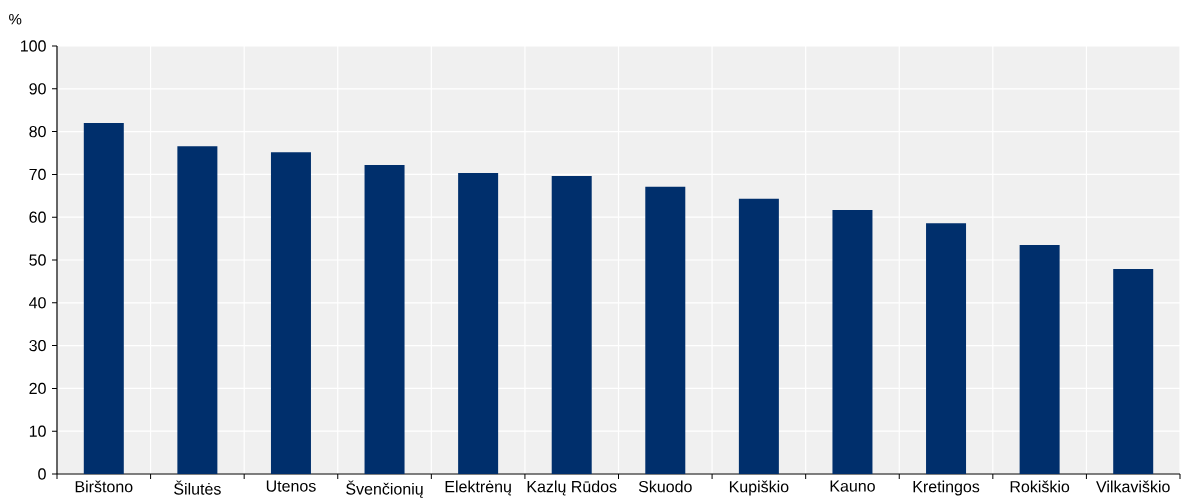 The width and height of the screenshot is (1190, 501). I want to click on x-tick-label: Kupiškio, so click(759, 488).